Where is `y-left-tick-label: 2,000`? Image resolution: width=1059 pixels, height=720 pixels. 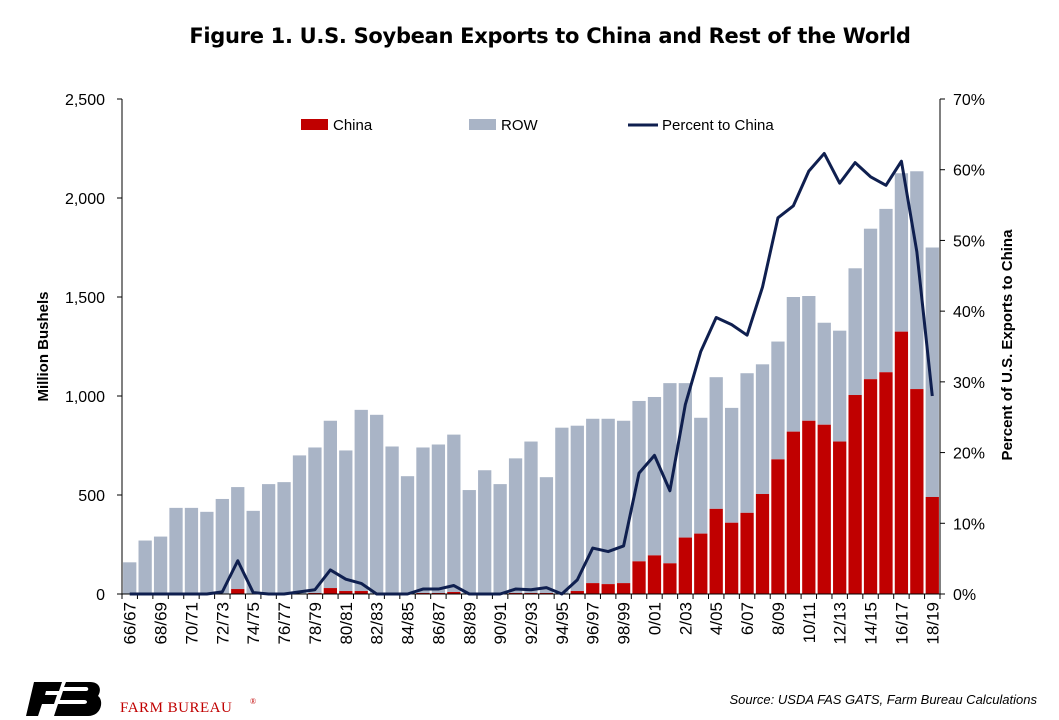 y-left-tick-label: 2,000 is located at coordinates (85, 199).